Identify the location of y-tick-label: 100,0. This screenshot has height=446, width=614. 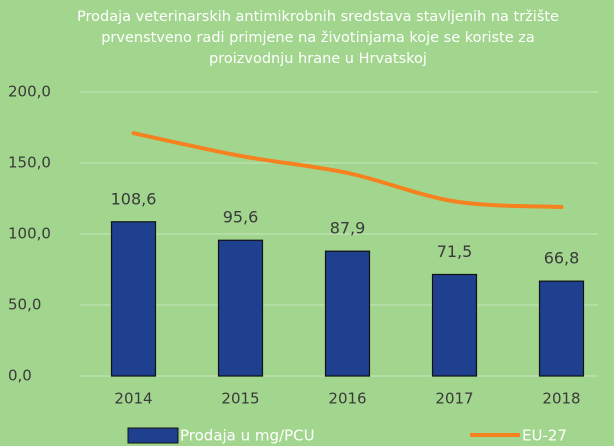
(29, 234).